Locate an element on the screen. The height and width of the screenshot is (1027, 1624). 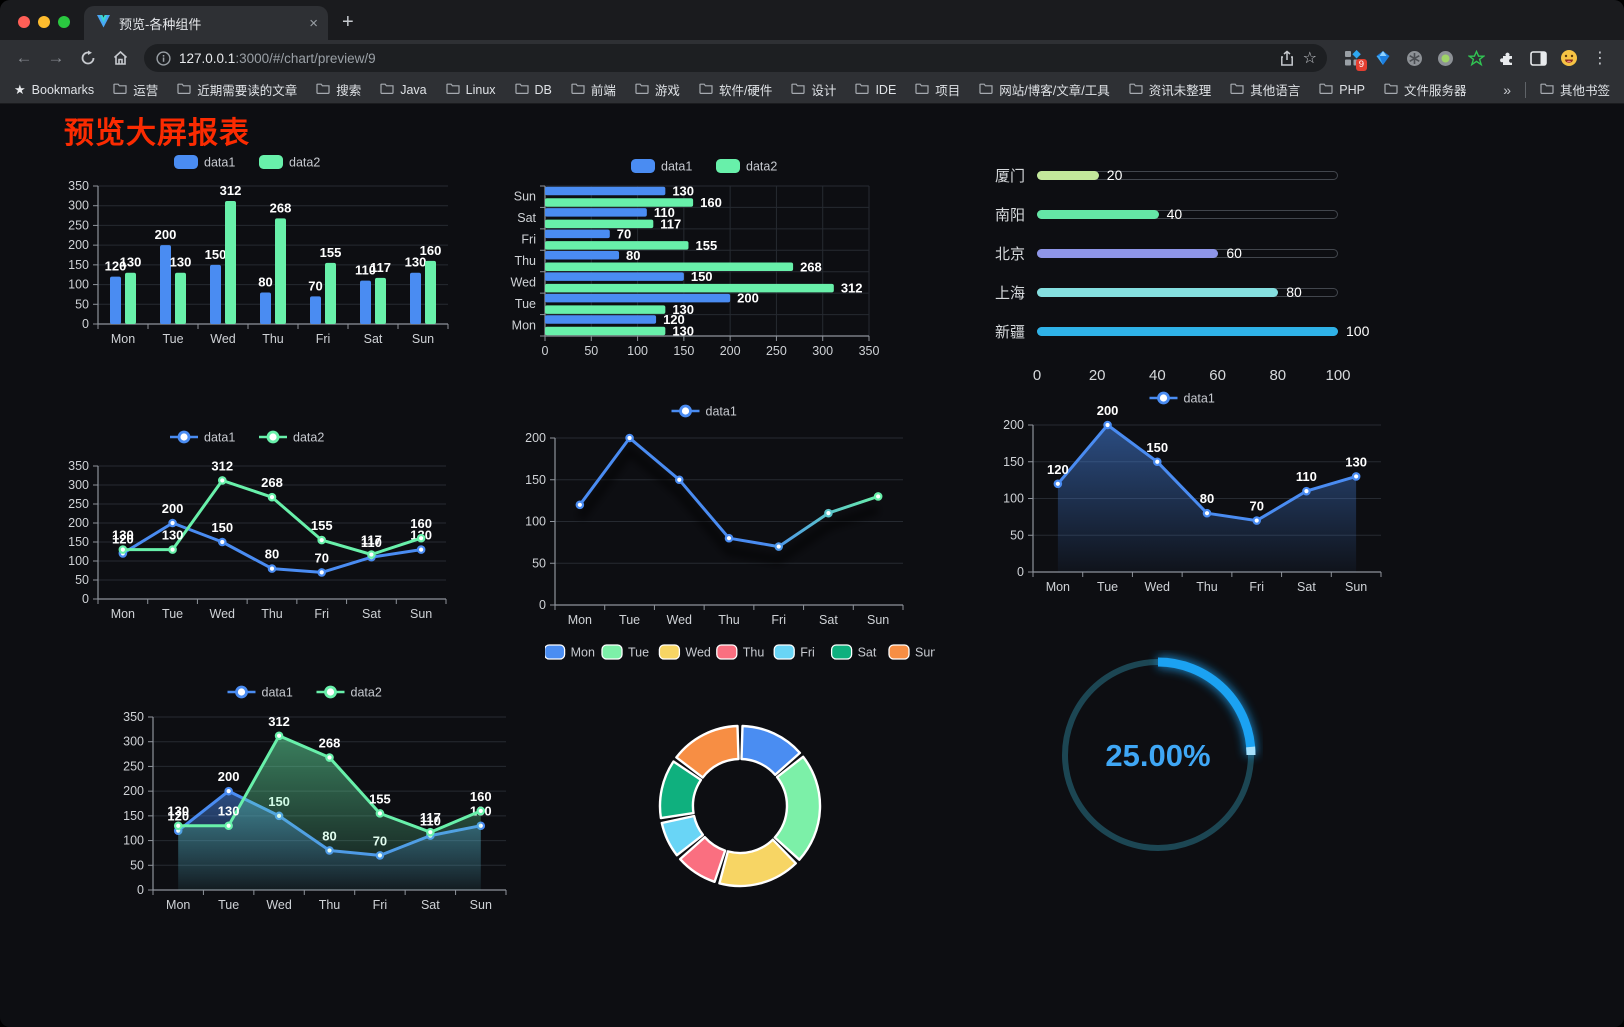
bookmark-folder: 前端 is located at coordinates (593, 89).